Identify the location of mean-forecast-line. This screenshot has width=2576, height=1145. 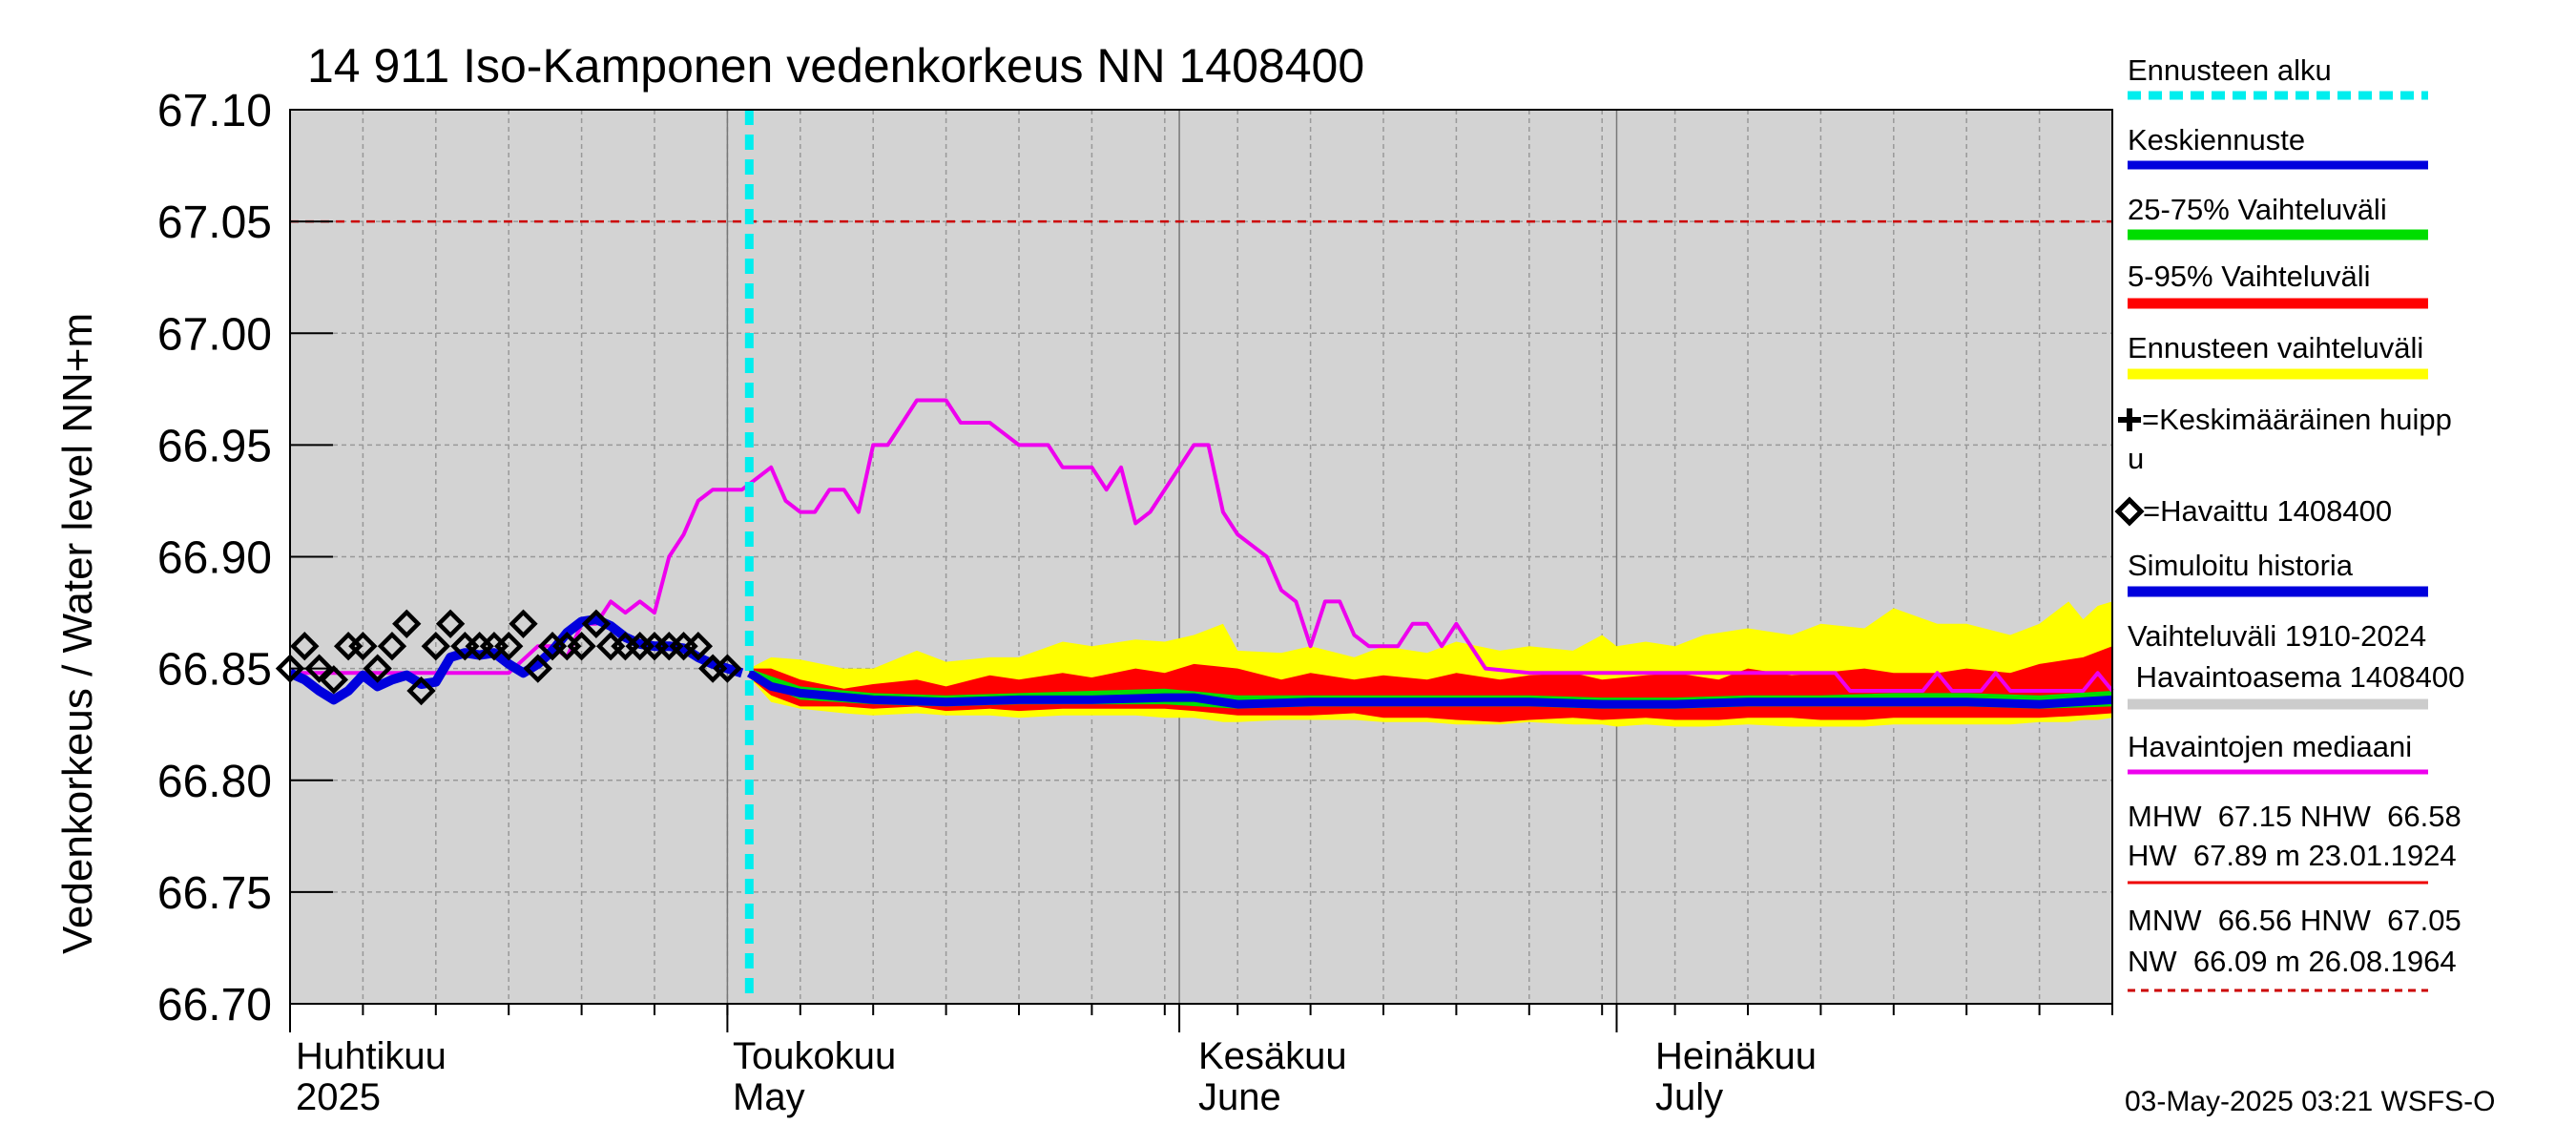
(1429, 689).